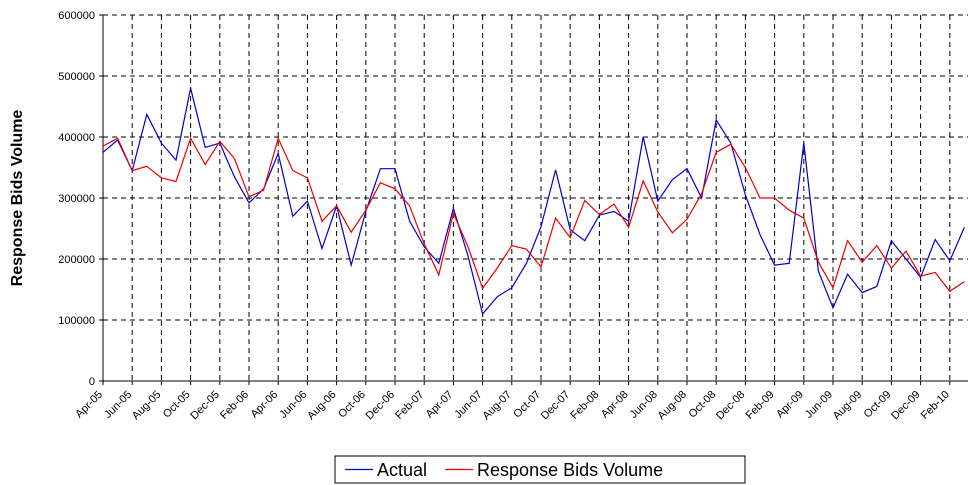  What do you see at coordinates (76, 16) in the screenshot?
I see `y-tick-label: 600000` at bounding box center [76, 16].